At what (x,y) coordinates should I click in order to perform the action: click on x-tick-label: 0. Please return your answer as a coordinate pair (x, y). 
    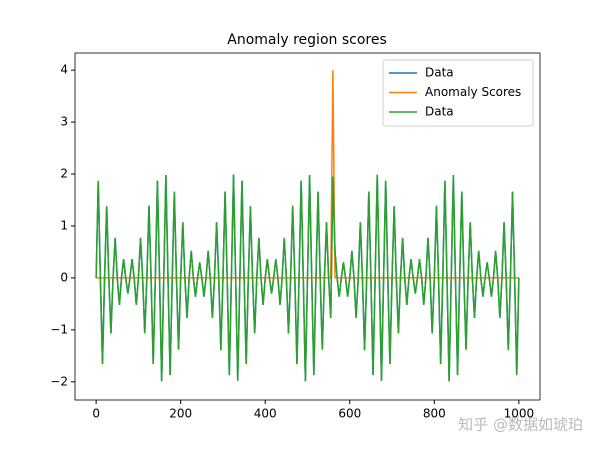
    Looking at the image, I should click on (96, 414).